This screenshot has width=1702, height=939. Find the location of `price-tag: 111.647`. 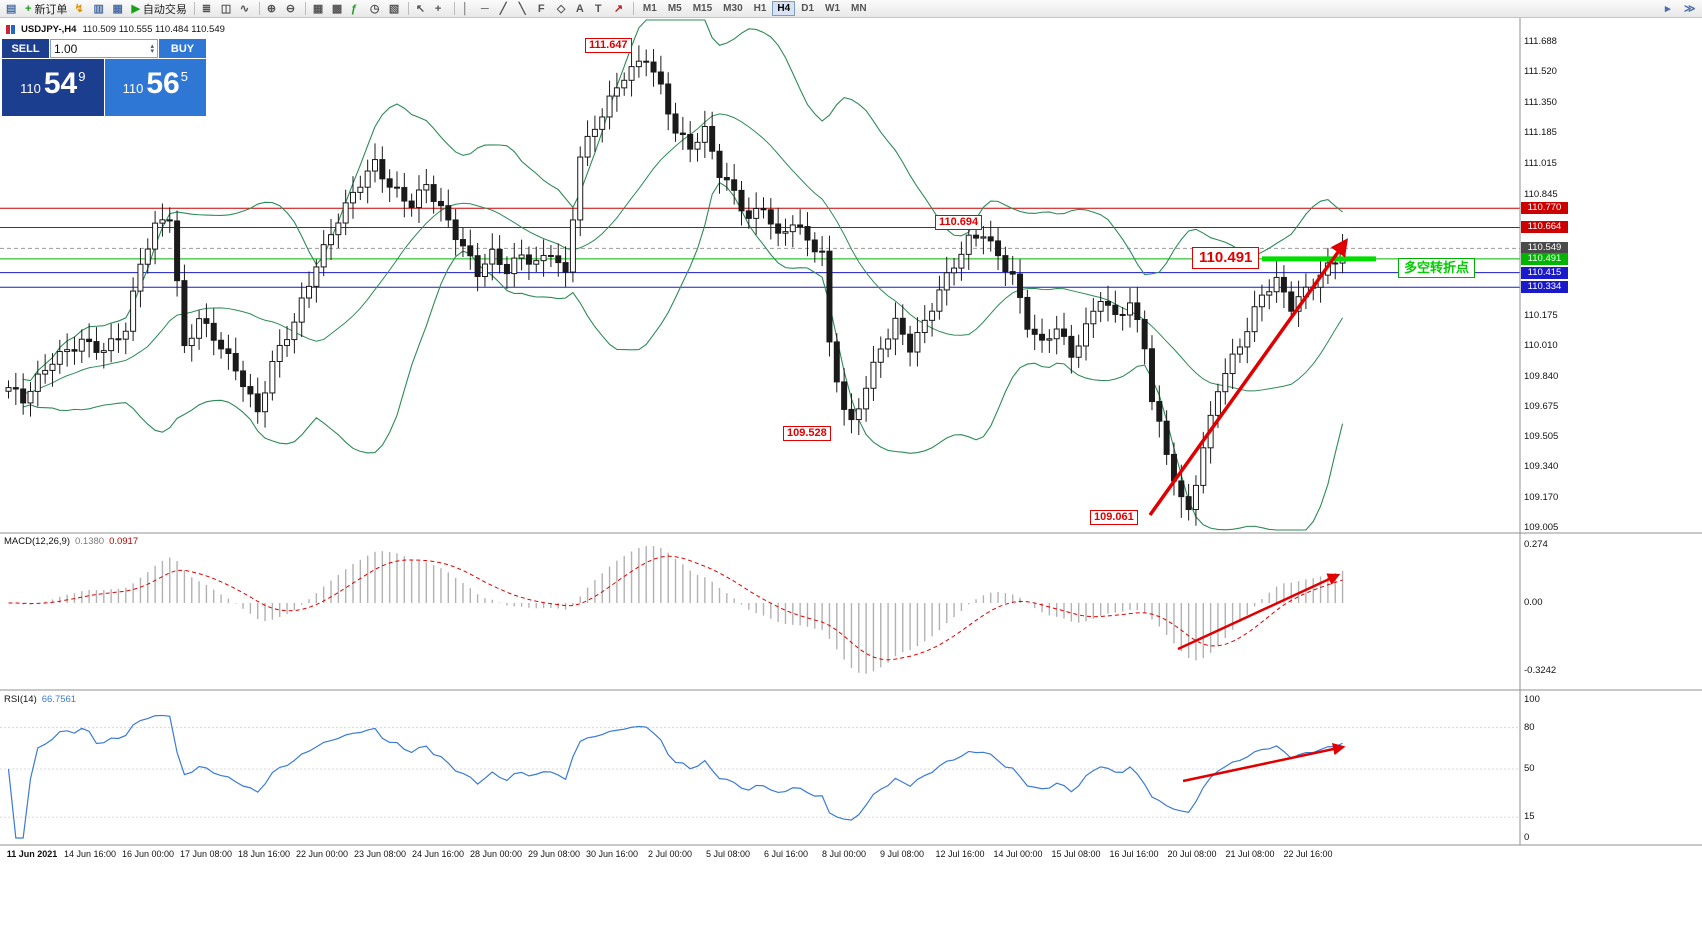

price-tag: 111.647 is located at coordinates (608, 45).